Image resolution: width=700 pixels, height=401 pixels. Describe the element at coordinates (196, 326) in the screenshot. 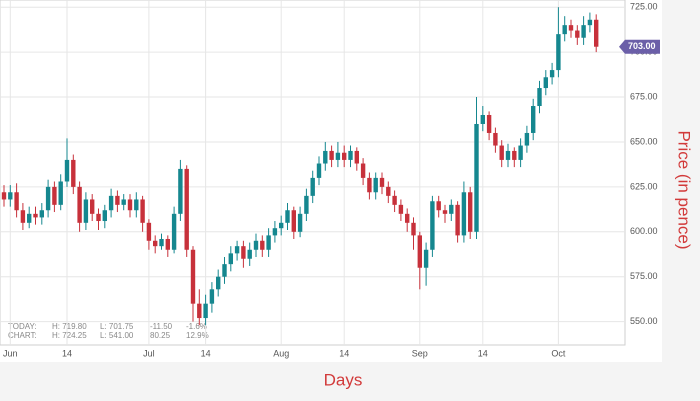

I see `stat-text: -1.6%` at that location.